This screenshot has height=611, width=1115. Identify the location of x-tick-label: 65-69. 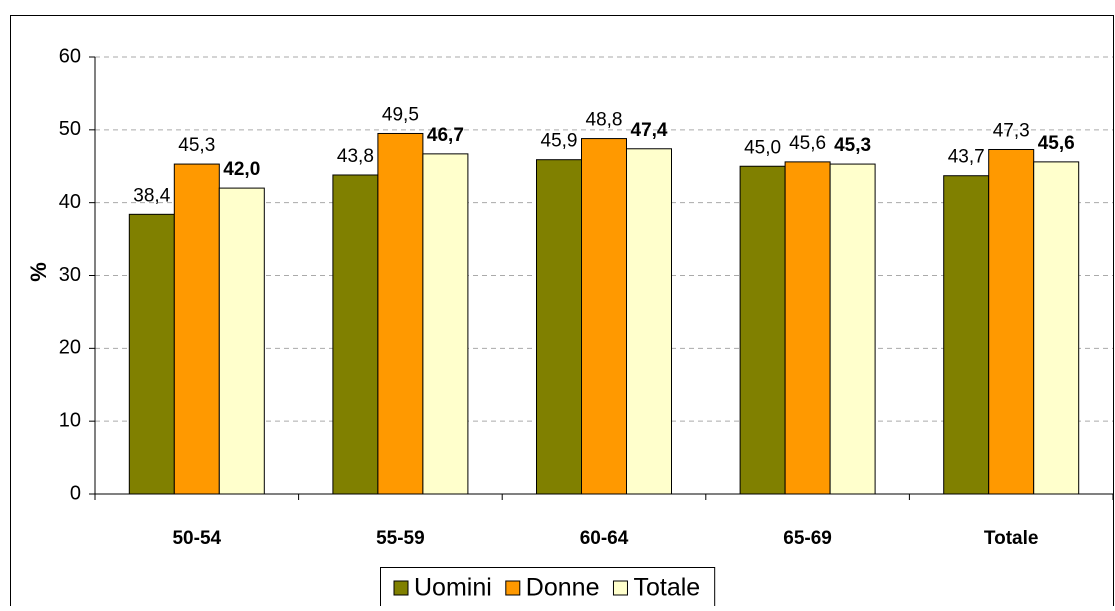
(807, 538).